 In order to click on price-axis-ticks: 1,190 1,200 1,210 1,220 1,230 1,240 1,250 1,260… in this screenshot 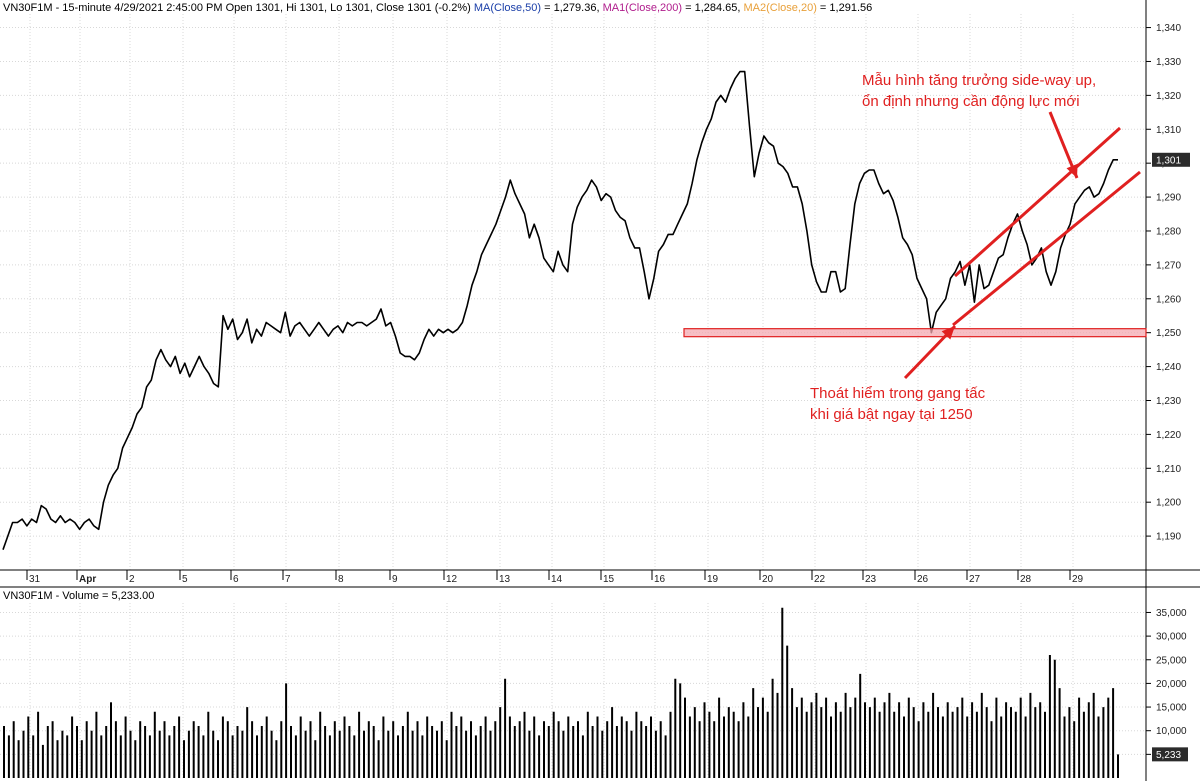, I will do `click(1163, 283)`.